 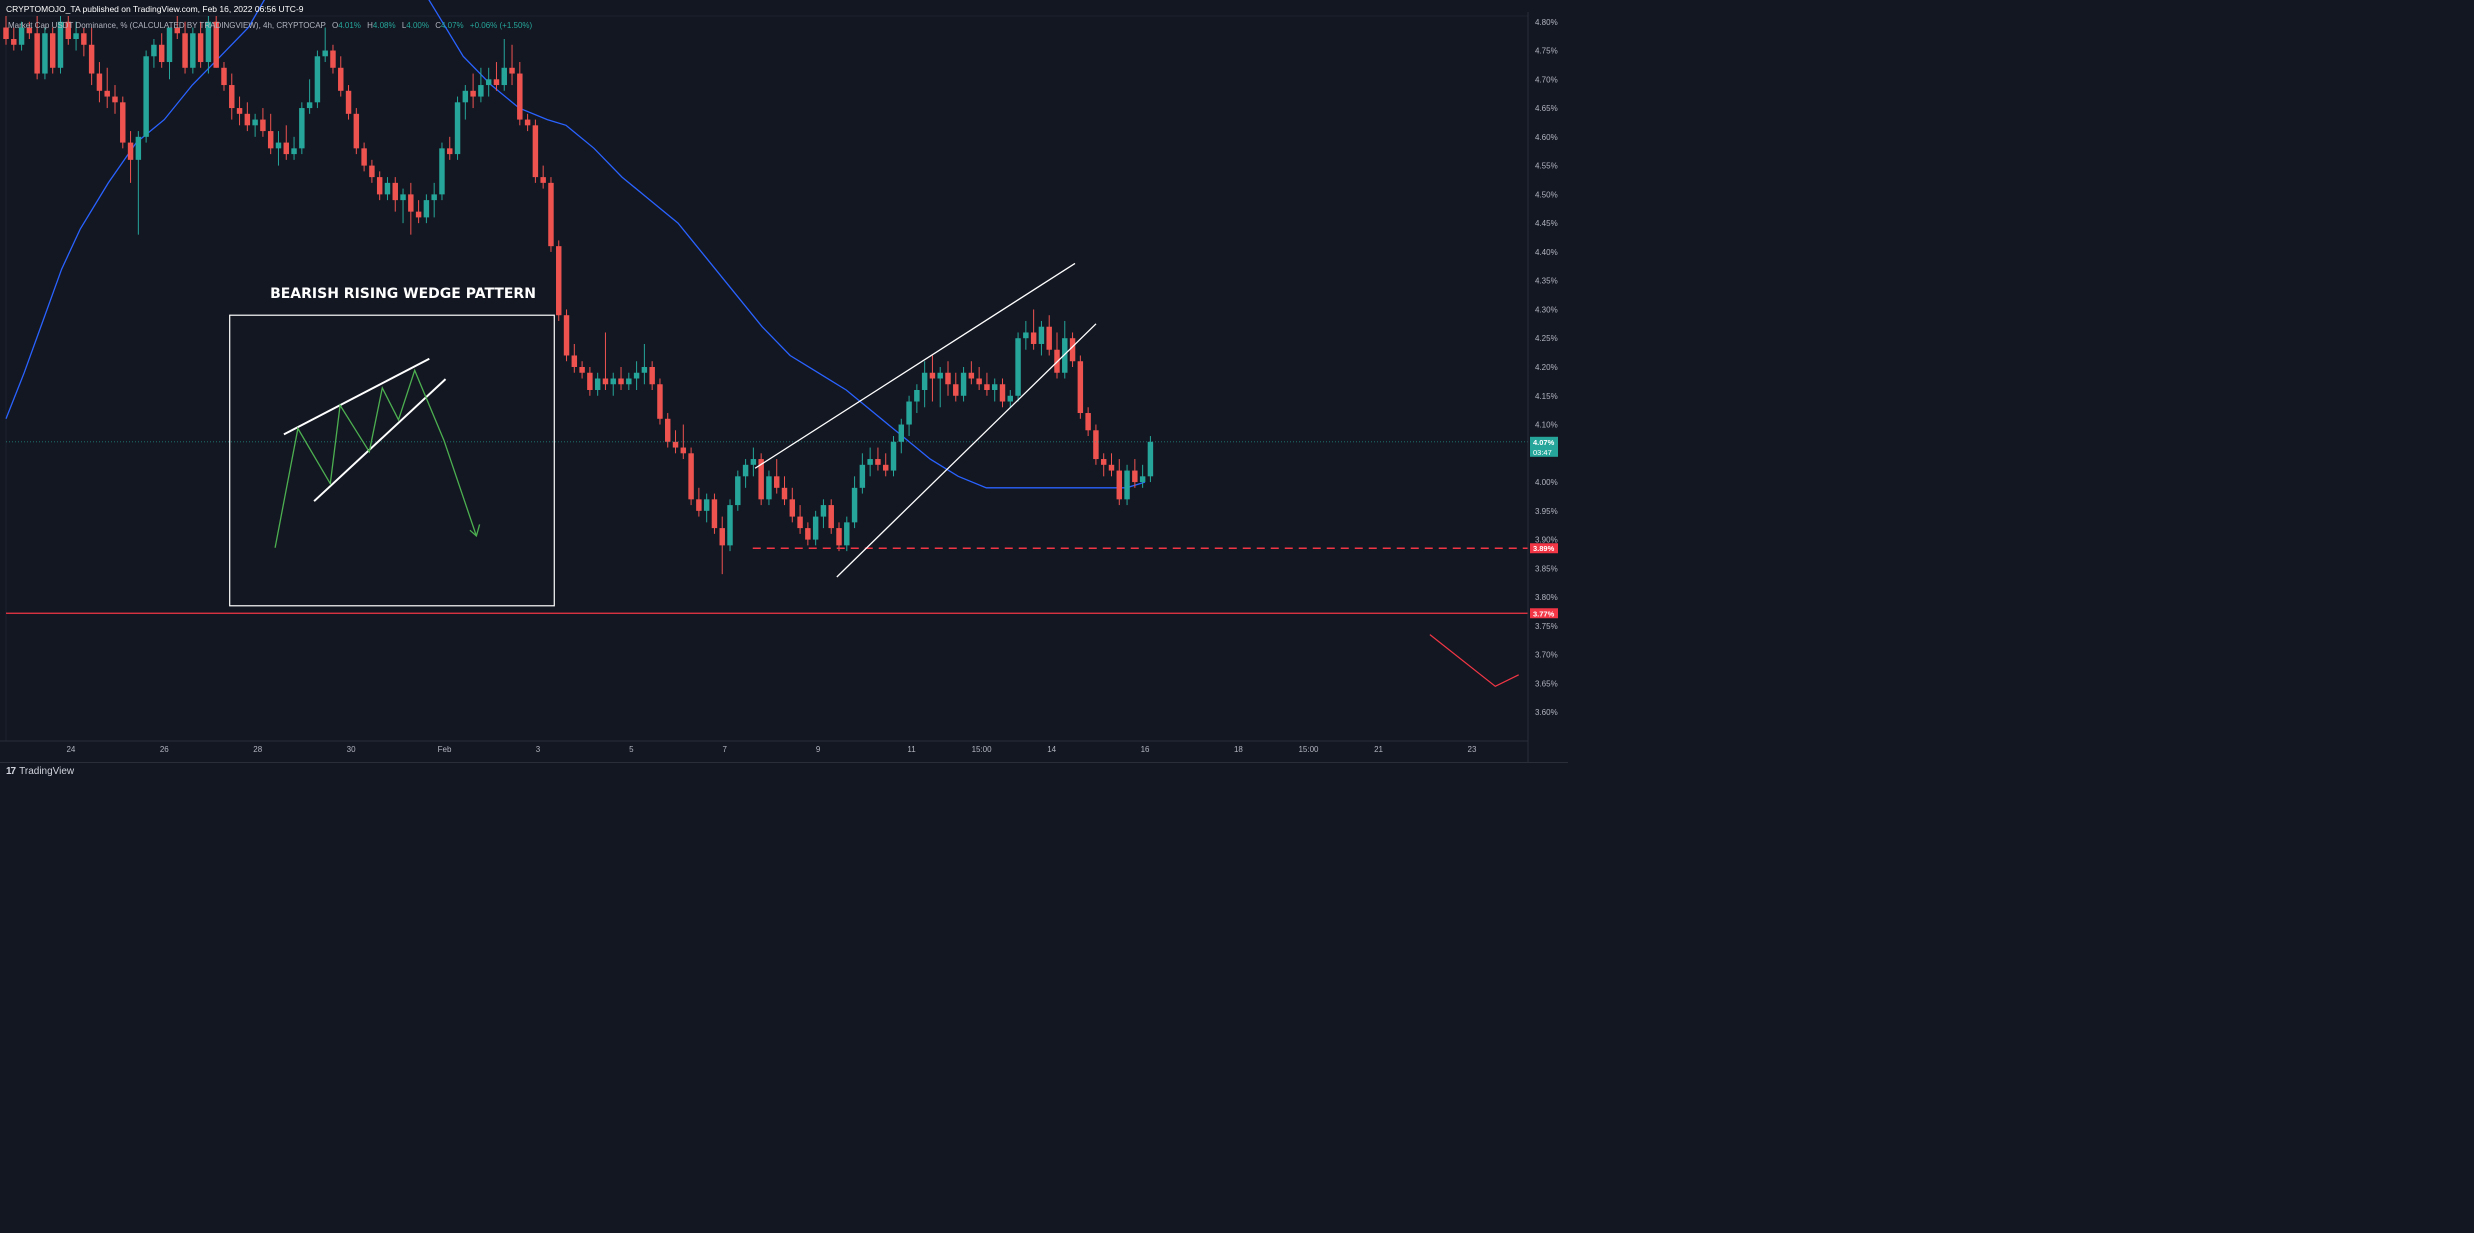 What do you see at coordinates (40, 771) in the screenshot?
I see `tradingview-logo: 17 TradingView` at bounding box center [40, 771].